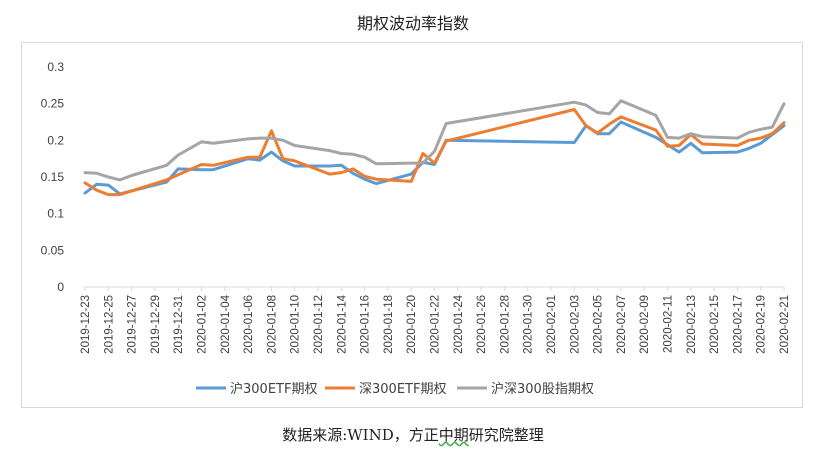 The height and width of the screenshot is (454, 826). What do you see at coordinates (60, 287) in the screenshot?
I see `y-tick-label: 0` at bounding box center [60, 287].